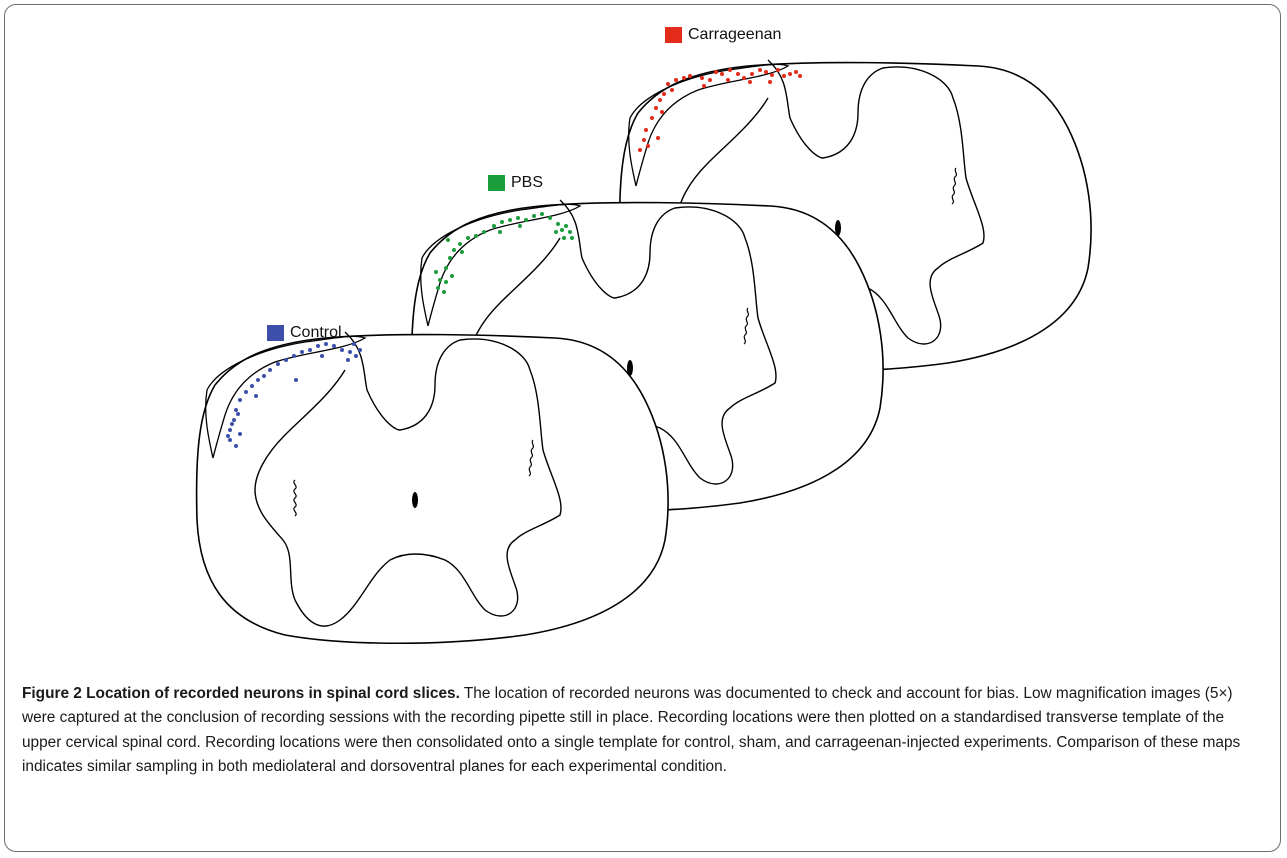 The width and height of the screenshot is (1287, 858). Describe the element at coordinates (527, 182) in the screenshot. I see `legend-label-pbs: PBS` at that location.